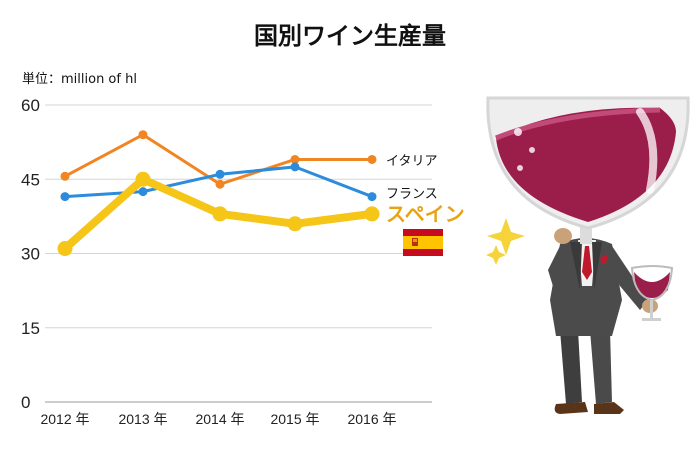  Describe the element at coordinates (412, 194) in the screenshot. I see `legend-label: フランス` at that location.